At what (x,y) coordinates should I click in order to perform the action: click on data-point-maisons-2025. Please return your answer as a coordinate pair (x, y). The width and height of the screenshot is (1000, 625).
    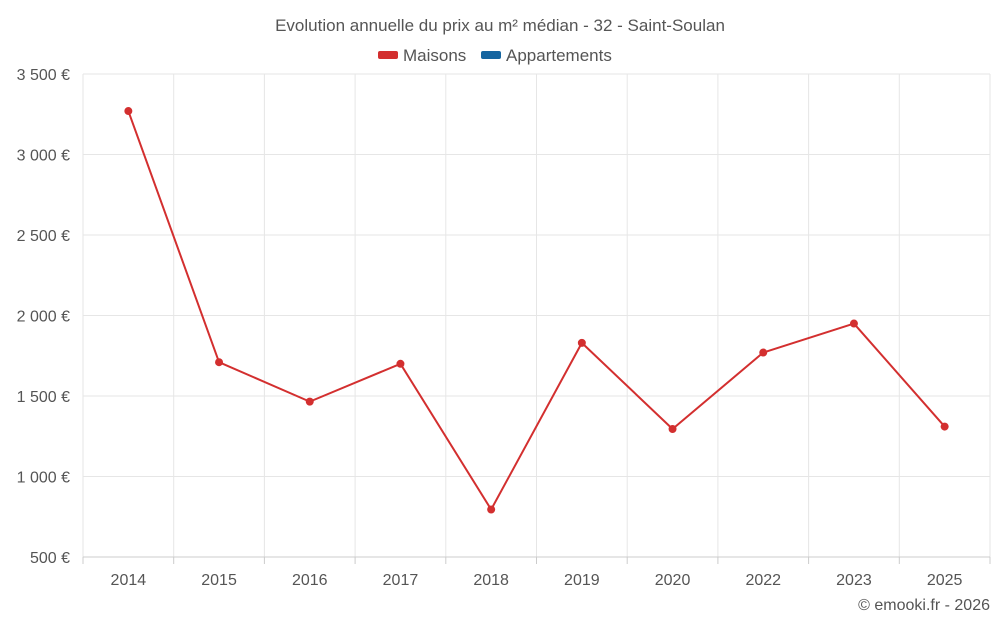
    Looking at the image, I should click on (944, 426).